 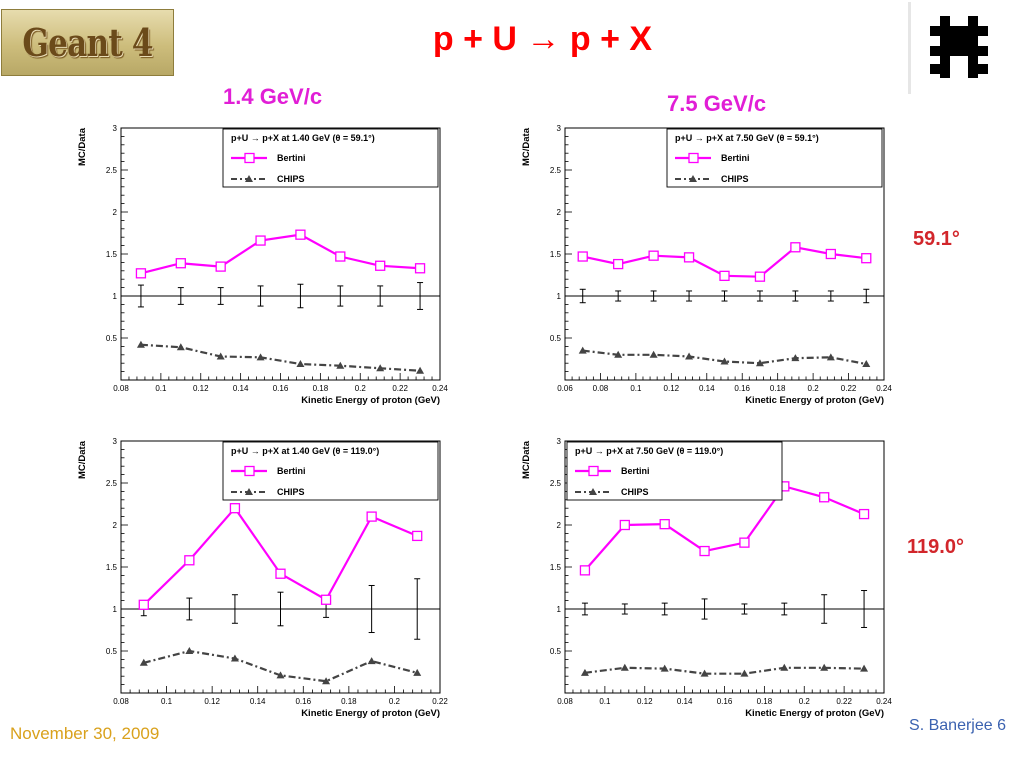 I want to click on x-tick-label: 0.22, so click(x=844, y=701).